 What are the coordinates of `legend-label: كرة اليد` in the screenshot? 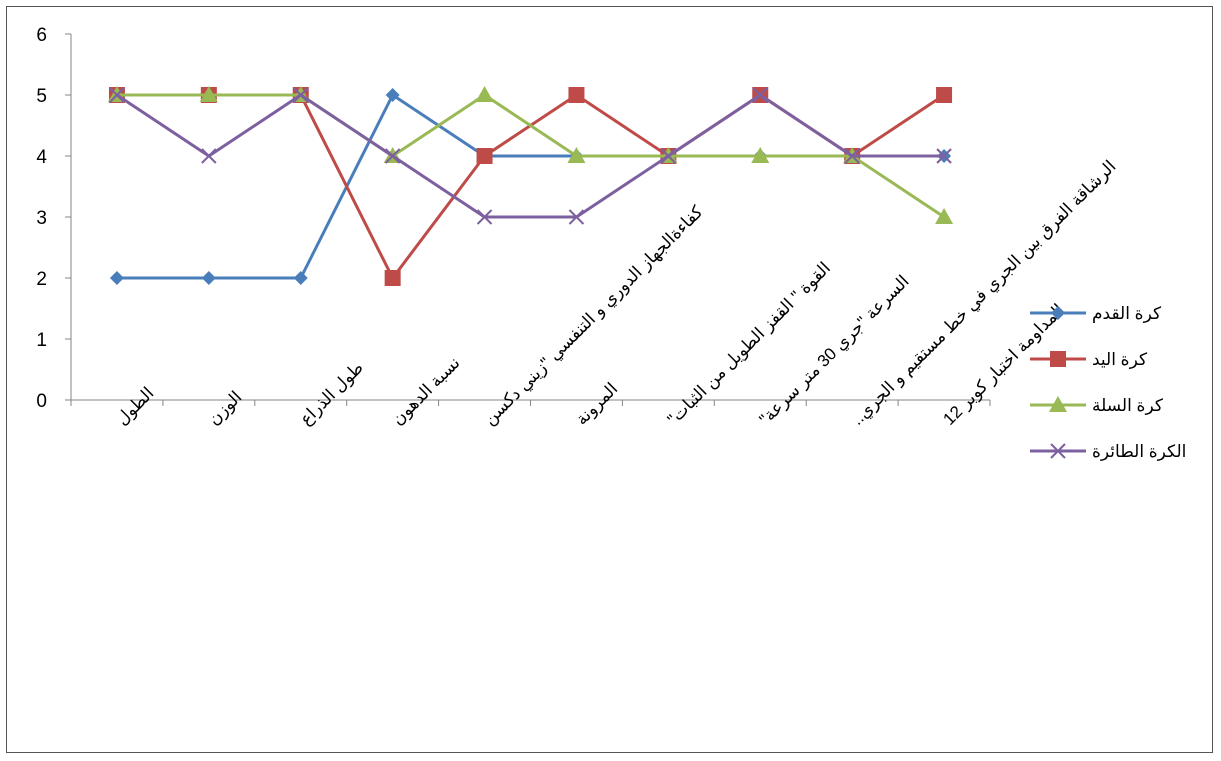 It's located at (1120, 359).